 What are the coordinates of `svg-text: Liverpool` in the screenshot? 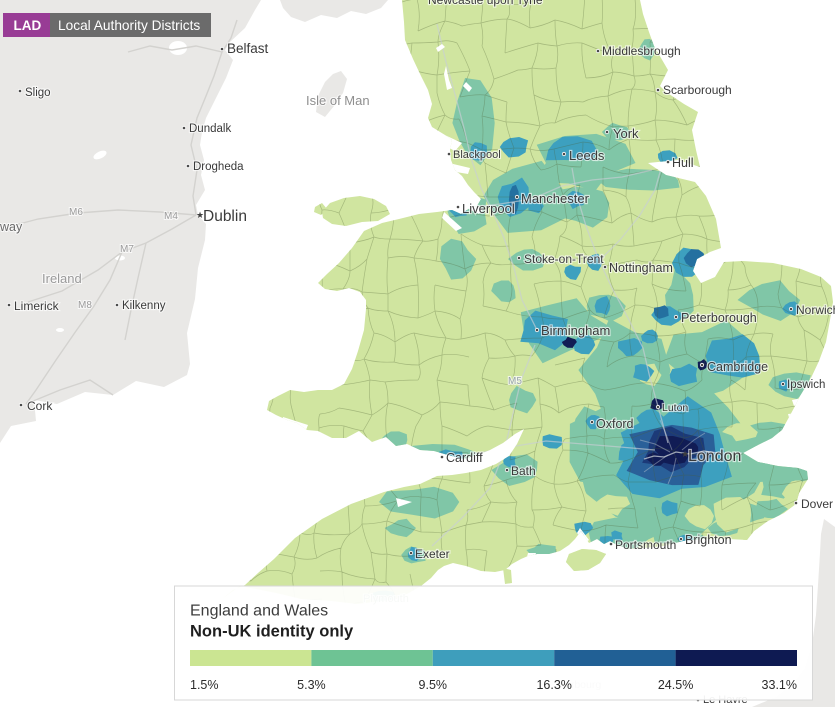 It's located at (488, 208).